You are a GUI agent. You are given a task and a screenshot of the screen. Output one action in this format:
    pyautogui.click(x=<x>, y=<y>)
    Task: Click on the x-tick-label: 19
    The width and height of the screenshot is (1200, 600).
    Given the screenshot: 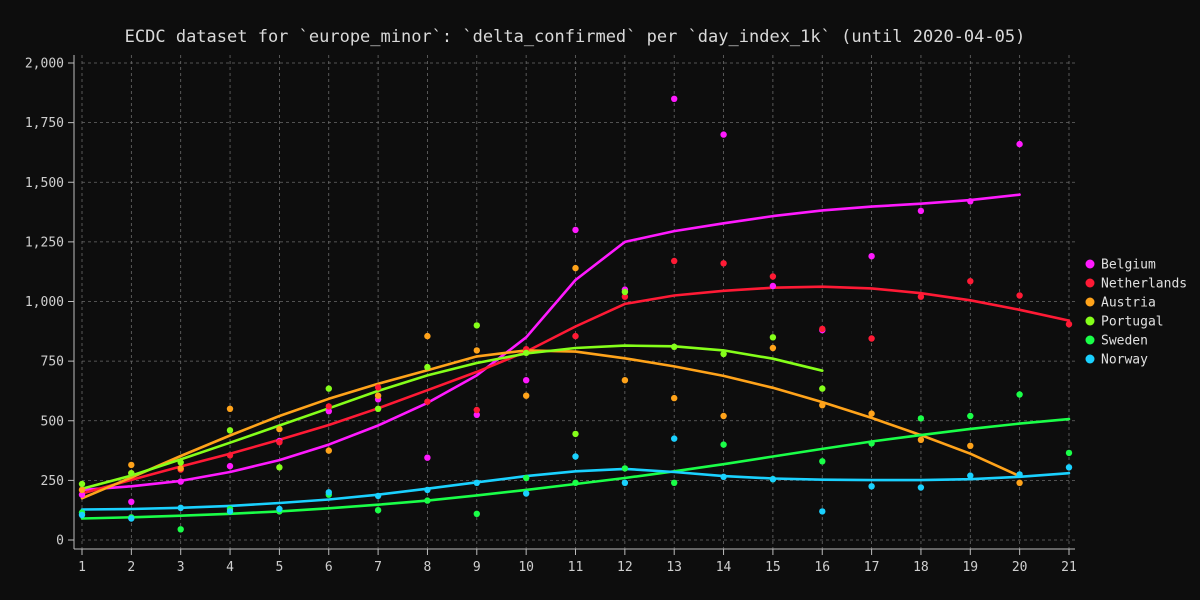 What is the action you would take?
    pyautogui.click(x=970, y=567)
    